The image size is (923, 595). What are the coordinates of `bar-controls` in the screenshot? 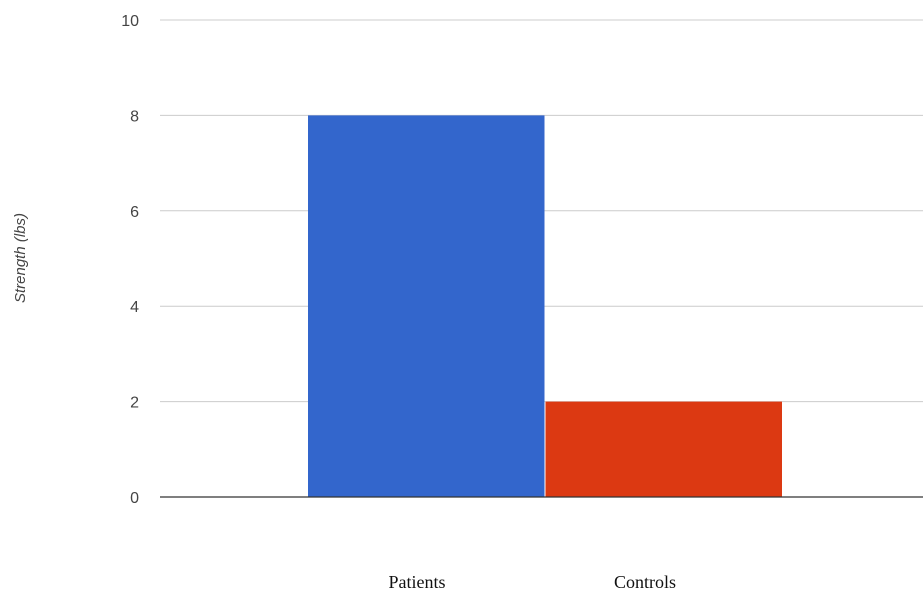 It's located at (663, 449).